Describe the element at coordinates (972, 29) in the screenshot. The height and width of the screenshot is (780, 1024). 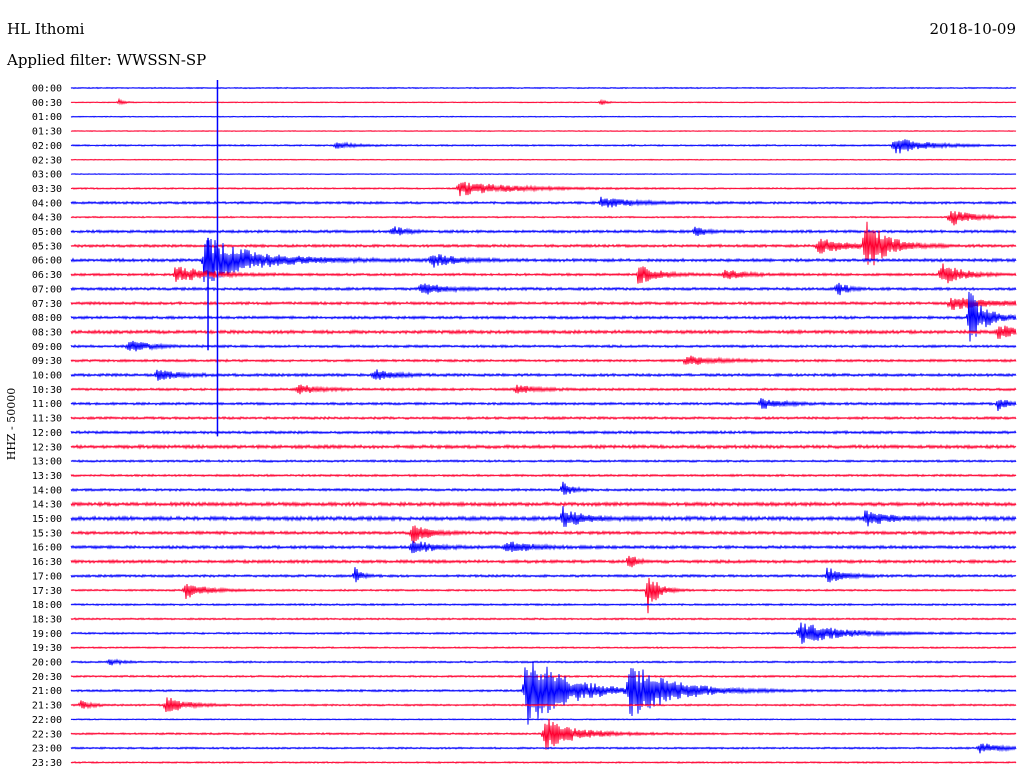
I see `date-label: 2018-10-09` at that location.